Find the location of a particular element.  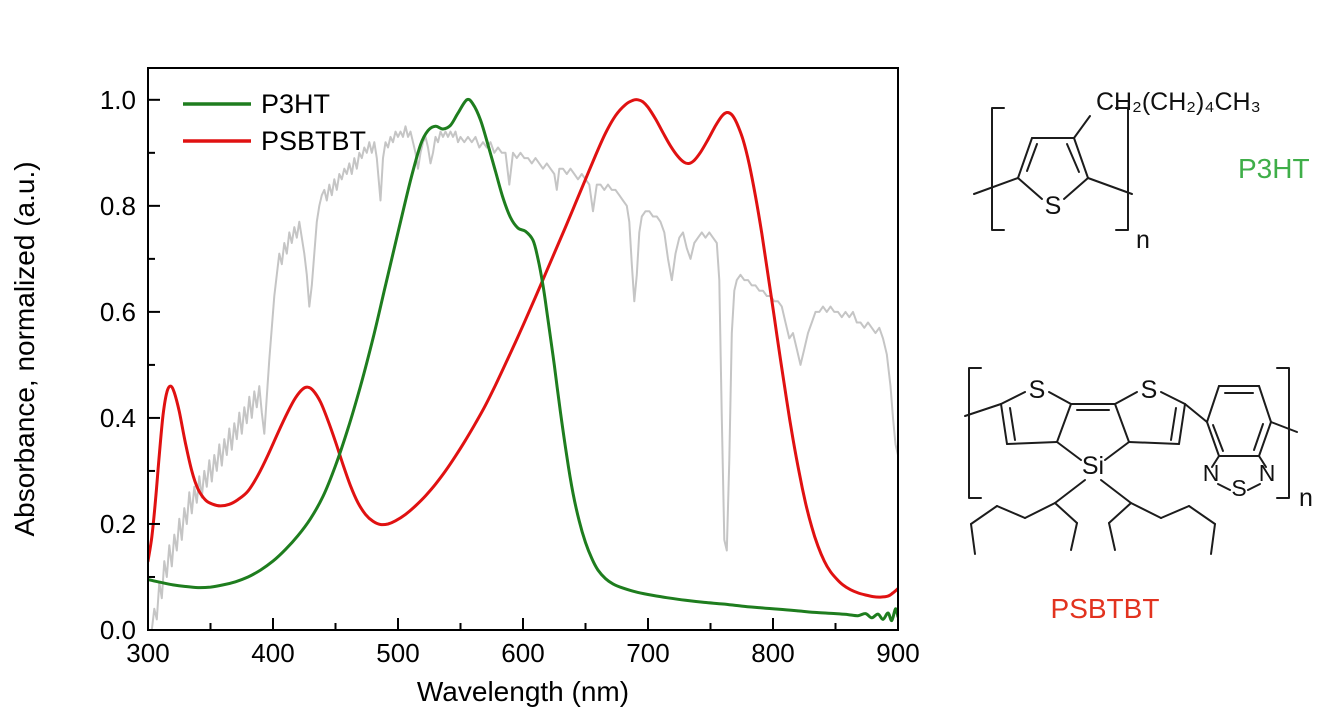

y-tick-label: 1.0 is located at coordinates (118, 100).